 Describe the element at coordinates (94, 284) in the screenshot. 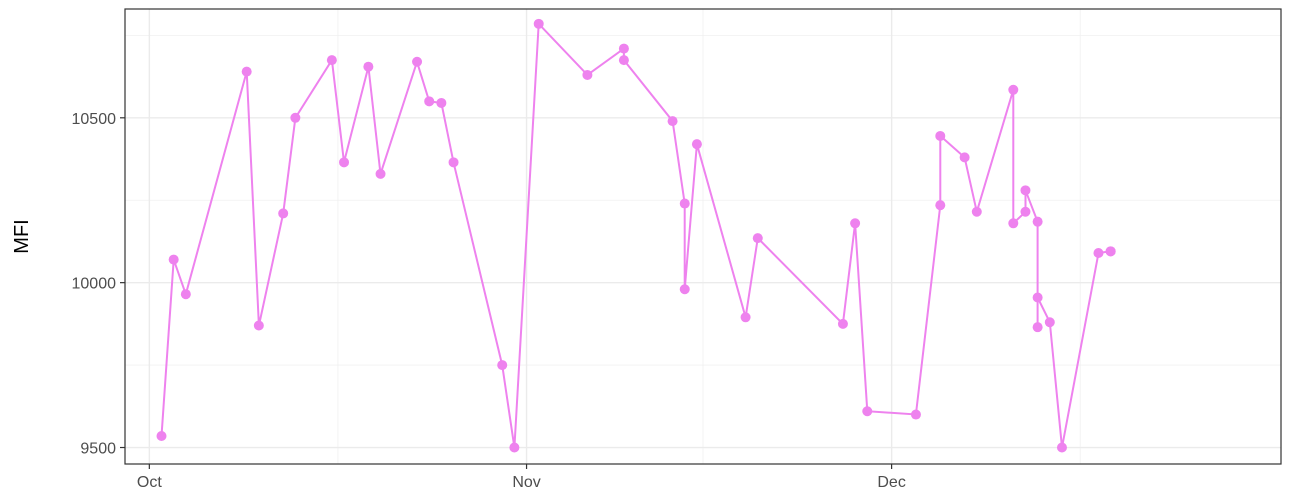

I see `y-tick-label: 10000` at that location.